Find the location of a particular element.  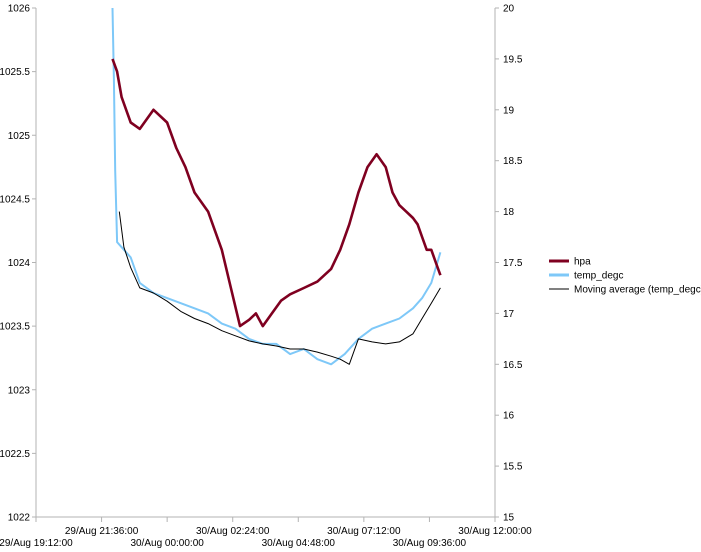

x-tick-label: 30/Aug 04:48:00 is located at coordinates (299, 543).